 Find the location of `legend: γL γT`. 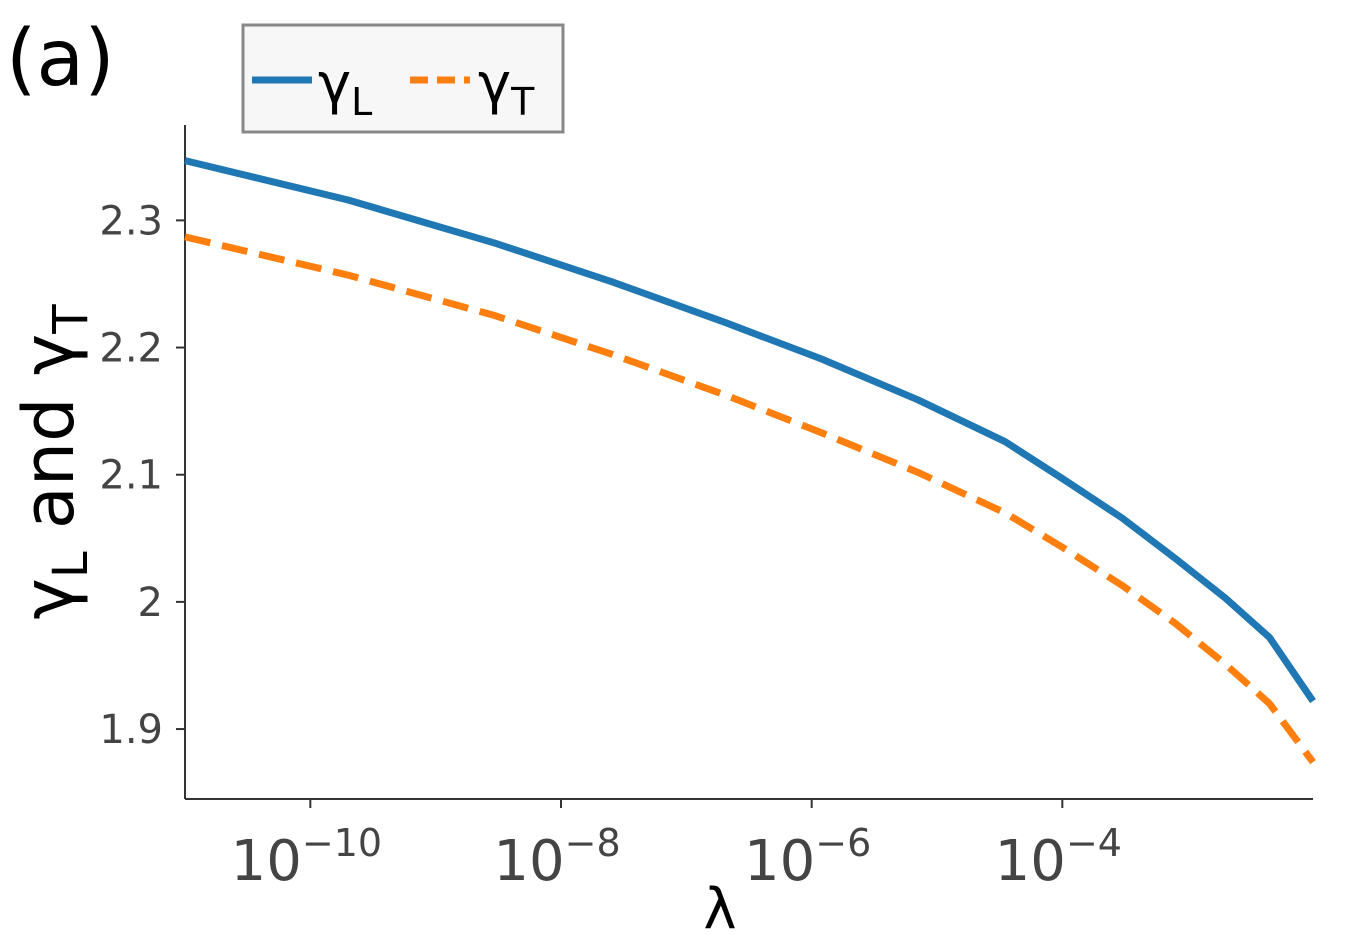

legend: γL γT is located at coordinates (403, 78).